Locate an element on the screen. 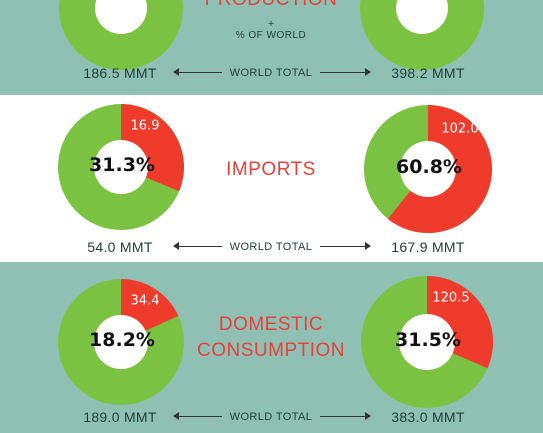  consumption-title-line1: DOMESTIC is located at coordinates (271, 324).